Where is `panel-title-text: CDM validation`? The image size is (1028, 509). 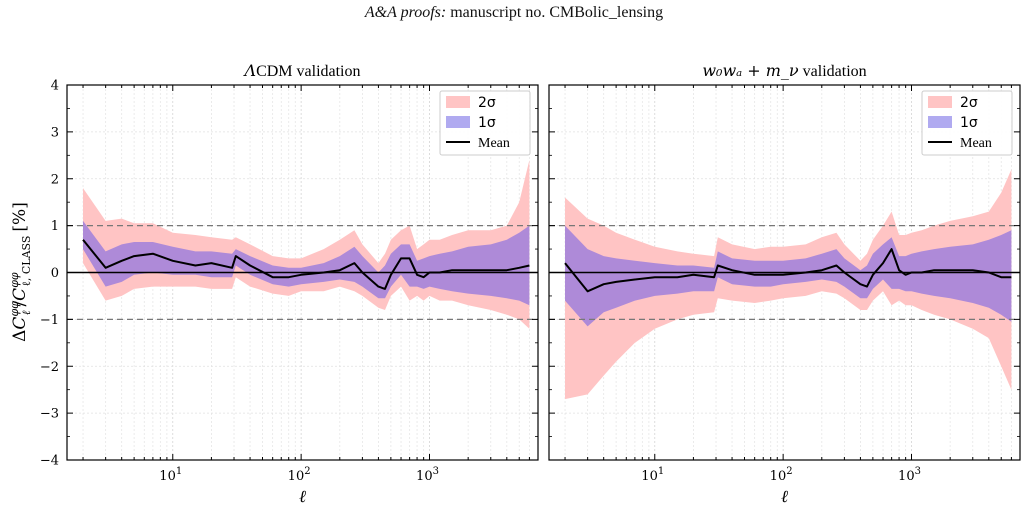
panel-title-text: CDM validation is located at coordinates (308, 71).